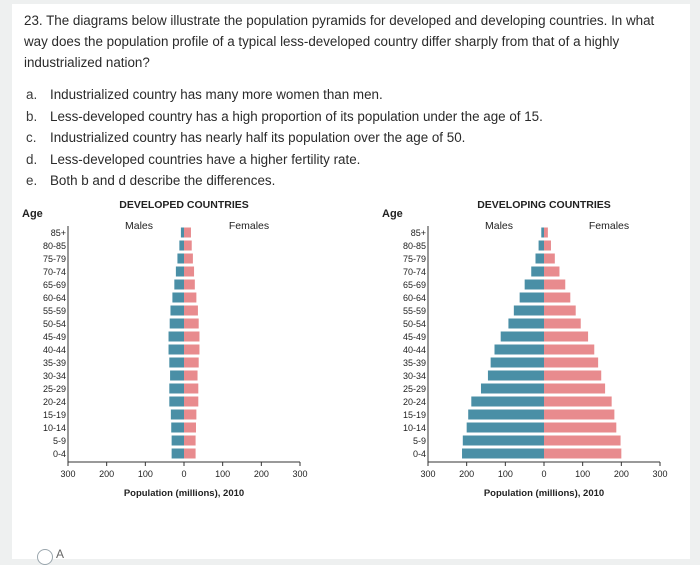  What do you see at coordinates (60, 554) in the screenshot?
I see `answer-radio-label: A` at bounding box center [60, 554].